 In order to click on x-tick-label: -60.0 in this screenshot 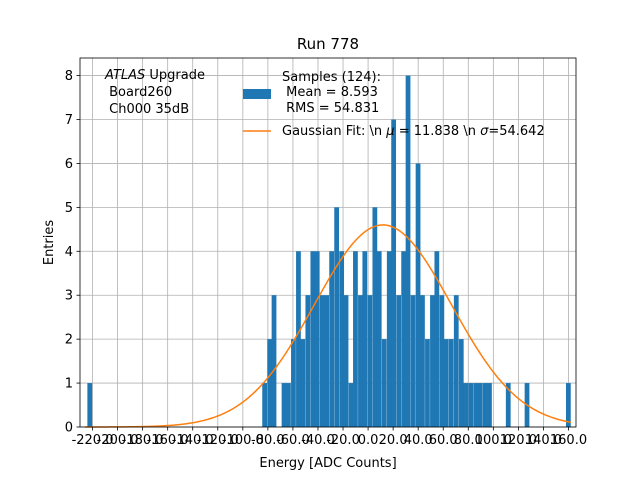, I will do `click(293, 440)`.